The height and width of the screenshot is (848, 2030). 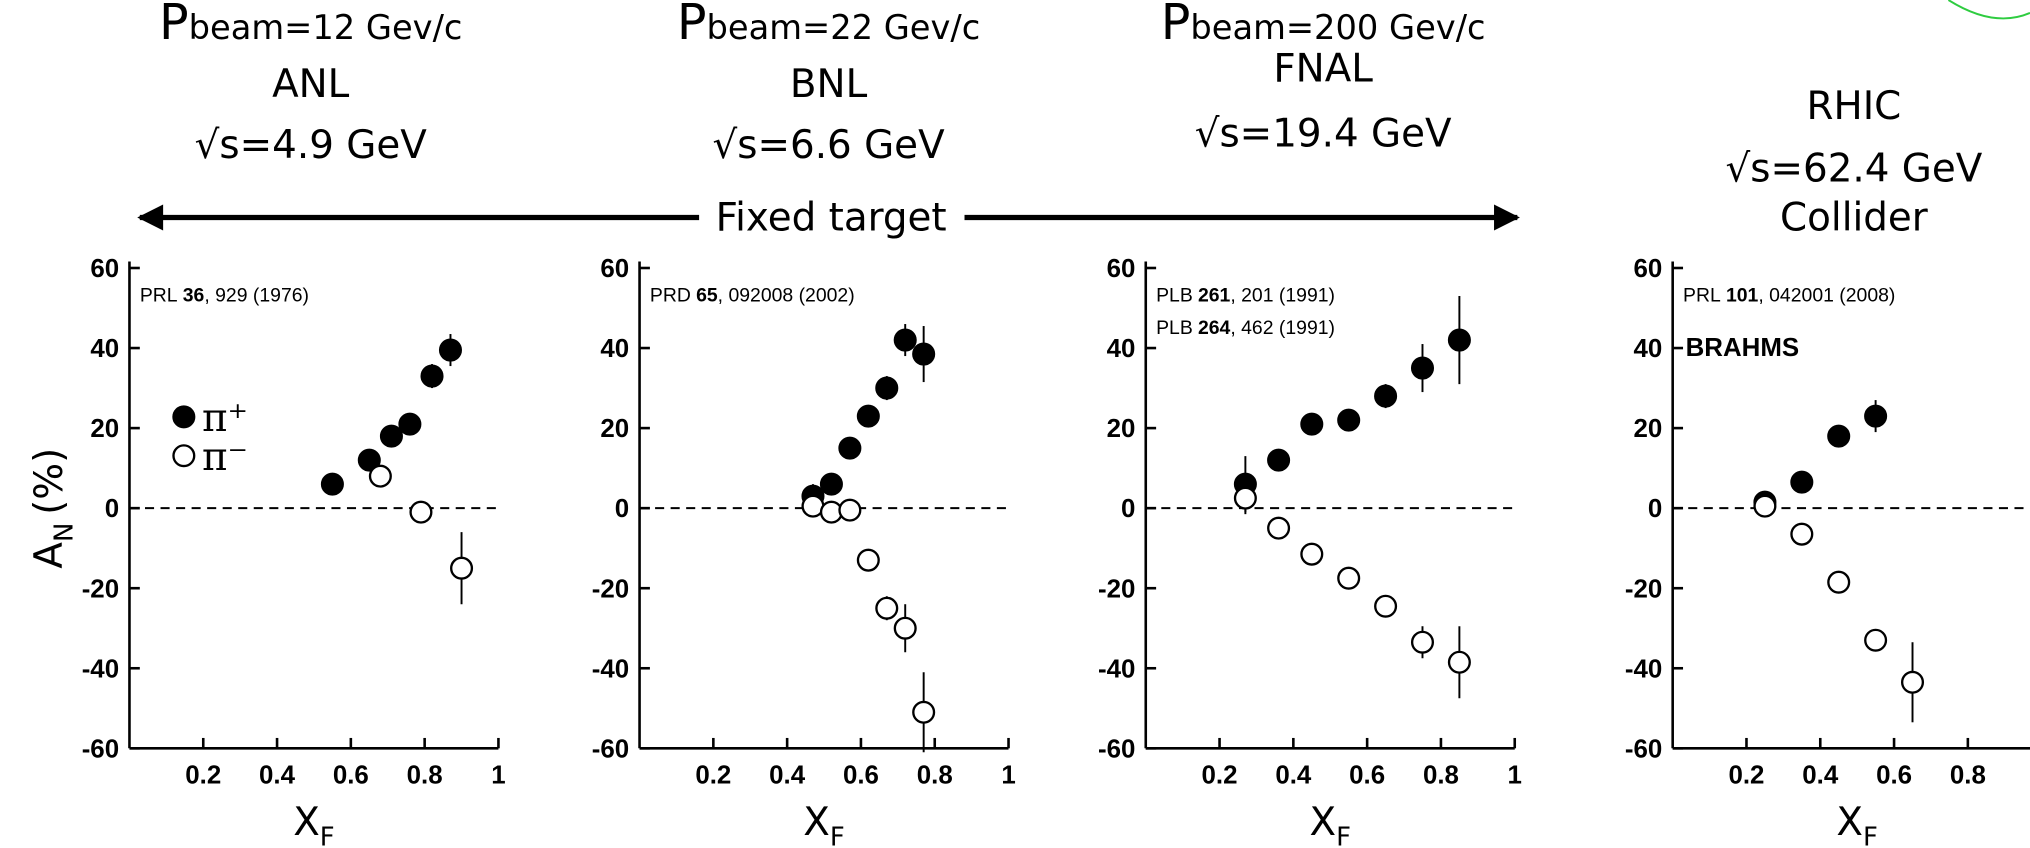 I want to click on collider-label: Collider, so click(x=1854, y=217).